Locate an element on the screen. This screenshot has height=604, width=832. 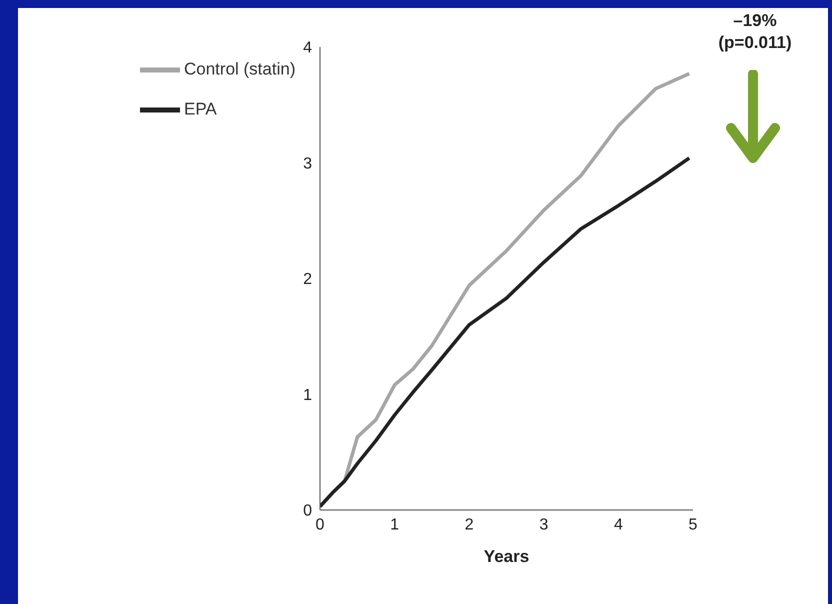
text: –19% is located at coordinates (755, 21).